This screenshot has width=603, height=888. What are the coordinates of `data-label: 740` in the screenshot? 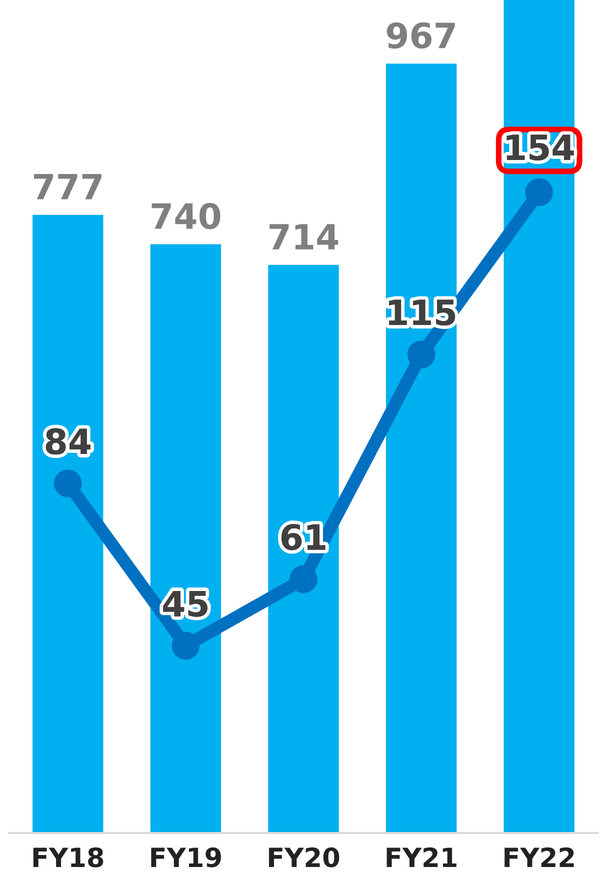 It's located at (186, 216).